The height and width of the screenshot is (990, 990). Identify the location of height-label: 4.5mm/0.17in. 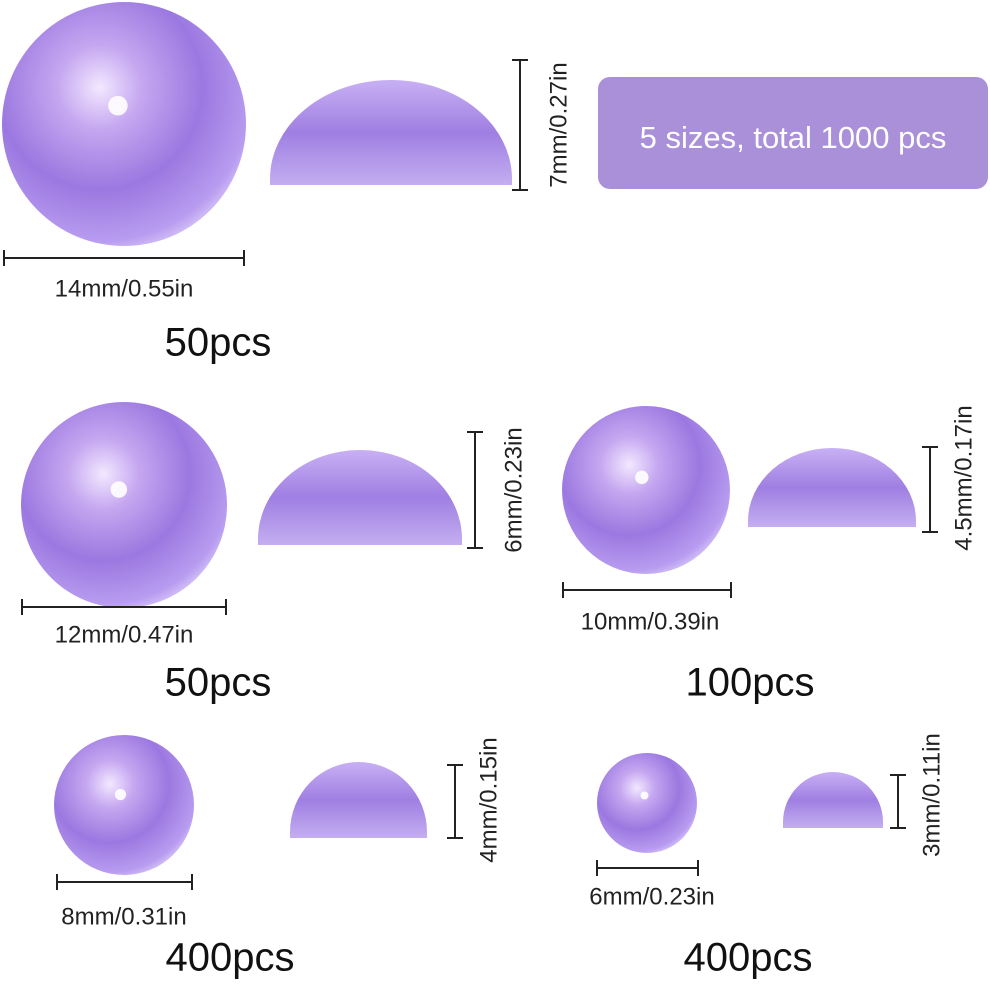
(963, 477).